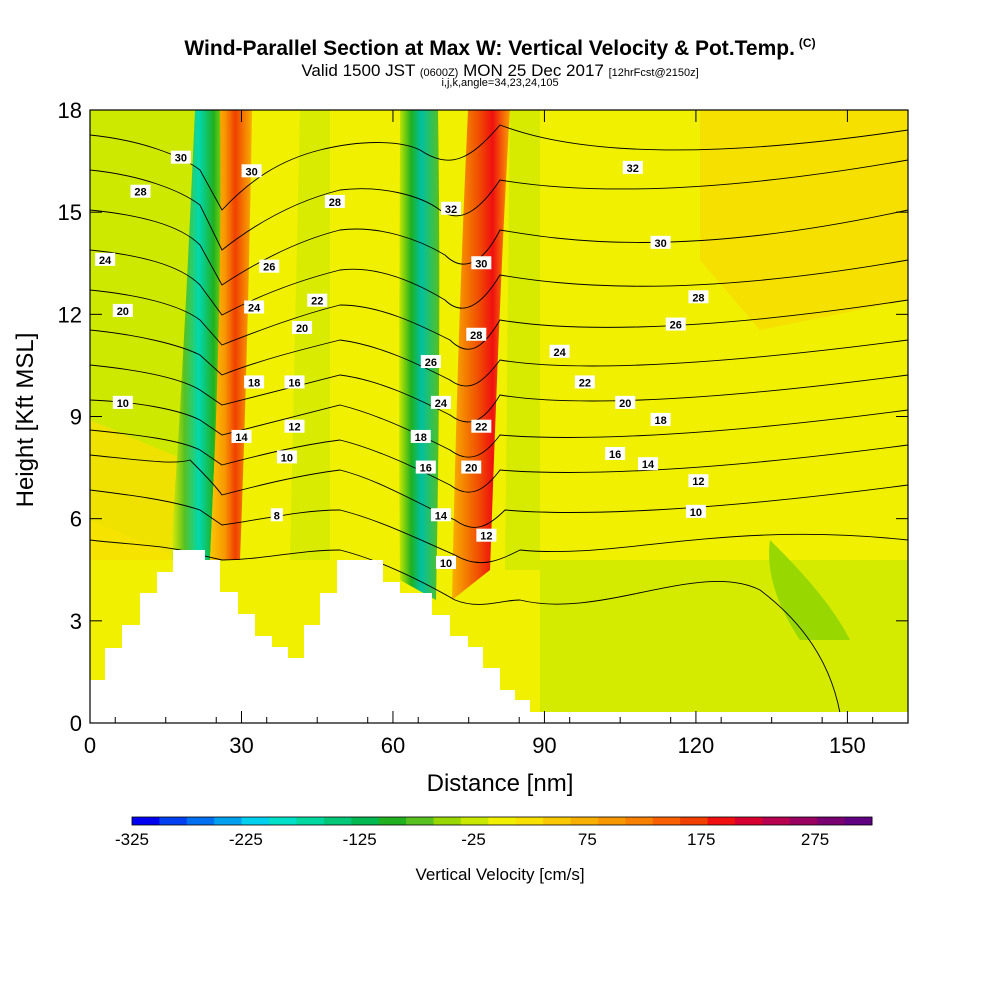 This screenshot has width=1000, height=1000. What do you see at coordinates (499, 636) in the screenshot?
I see `terrain` at bounding box center [499, 636].